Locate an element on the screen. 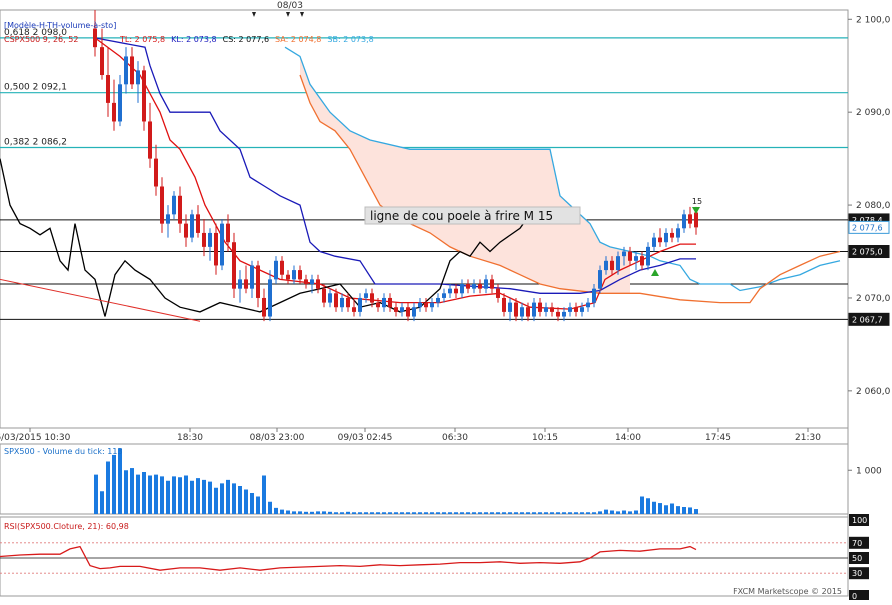 The width and height of the screenshot is (892, 605). fib-level-label: 0,382 2 086,2 is located at coordinates (35, 142).